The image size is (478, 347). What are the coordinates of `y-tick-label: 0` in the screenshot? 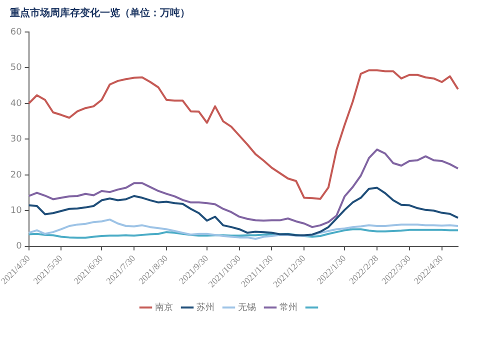 It's located at (19, 247).